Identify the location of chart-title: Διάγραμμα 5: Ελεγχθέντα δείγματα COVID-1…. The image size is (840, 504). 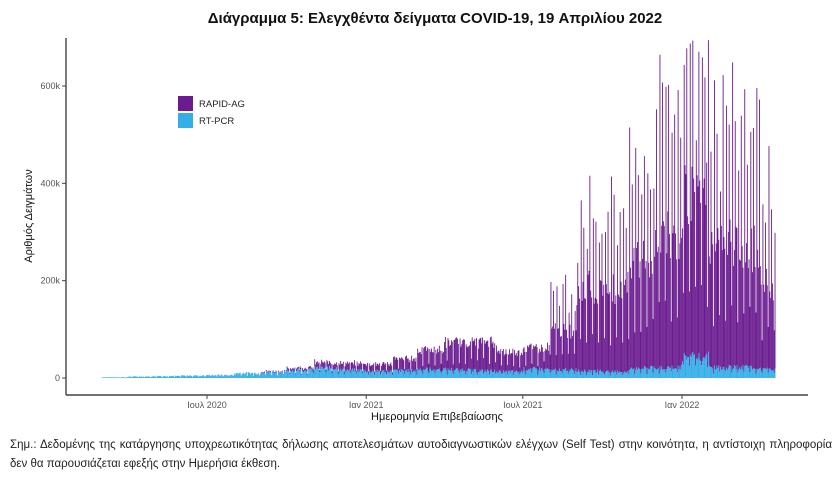
(435, 18).